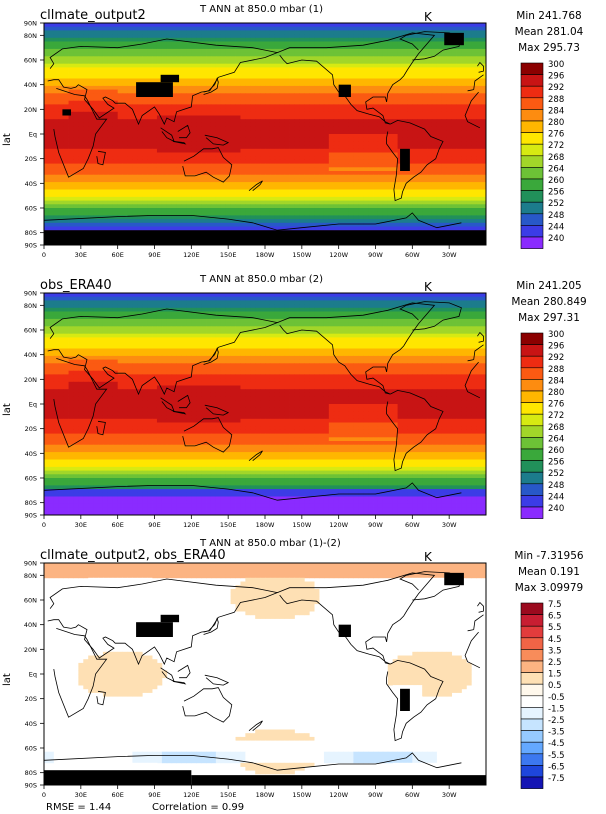  What do you see at coordinates (555, 663) in the screenshot?
I see `colorbar-label: 2.5` at bounding box center [555, 663].